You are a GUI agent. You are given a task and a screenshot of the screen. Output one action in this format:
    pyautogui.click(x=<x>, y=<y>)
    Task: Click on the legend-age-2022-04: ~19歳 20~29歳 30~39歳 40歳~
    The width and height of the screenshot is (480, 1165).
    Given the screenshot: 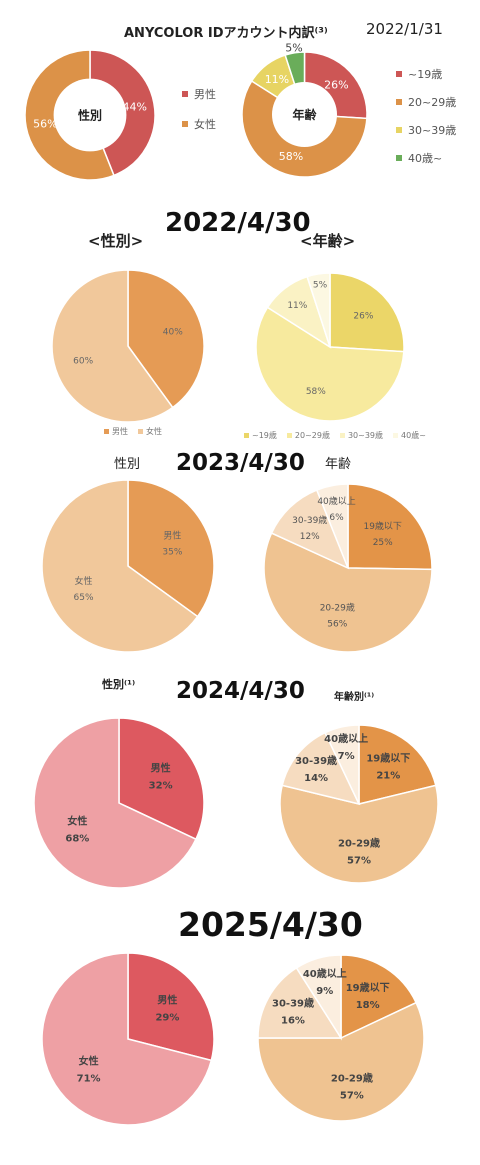 What is the action you would take?
    pyautogui.click(x=340, y=435)
    